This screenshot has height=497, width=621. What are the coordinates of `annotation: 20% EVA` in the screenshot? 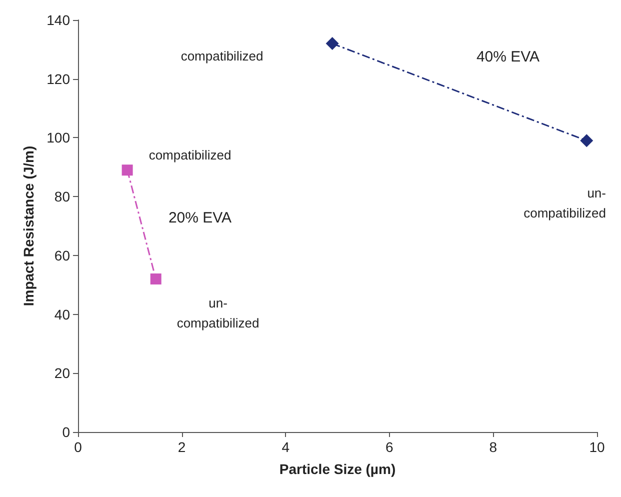 It's located at (200, 218).